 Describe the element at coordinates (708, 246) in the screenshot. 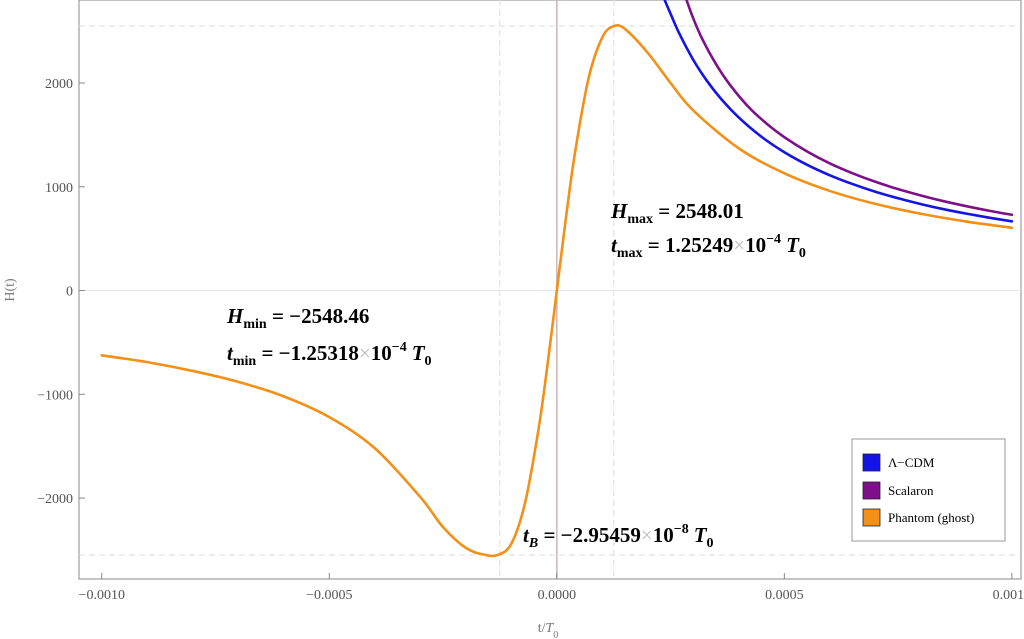

I see `annotation-tmax: tmax = 1.25249×10−4 T0` at that location.